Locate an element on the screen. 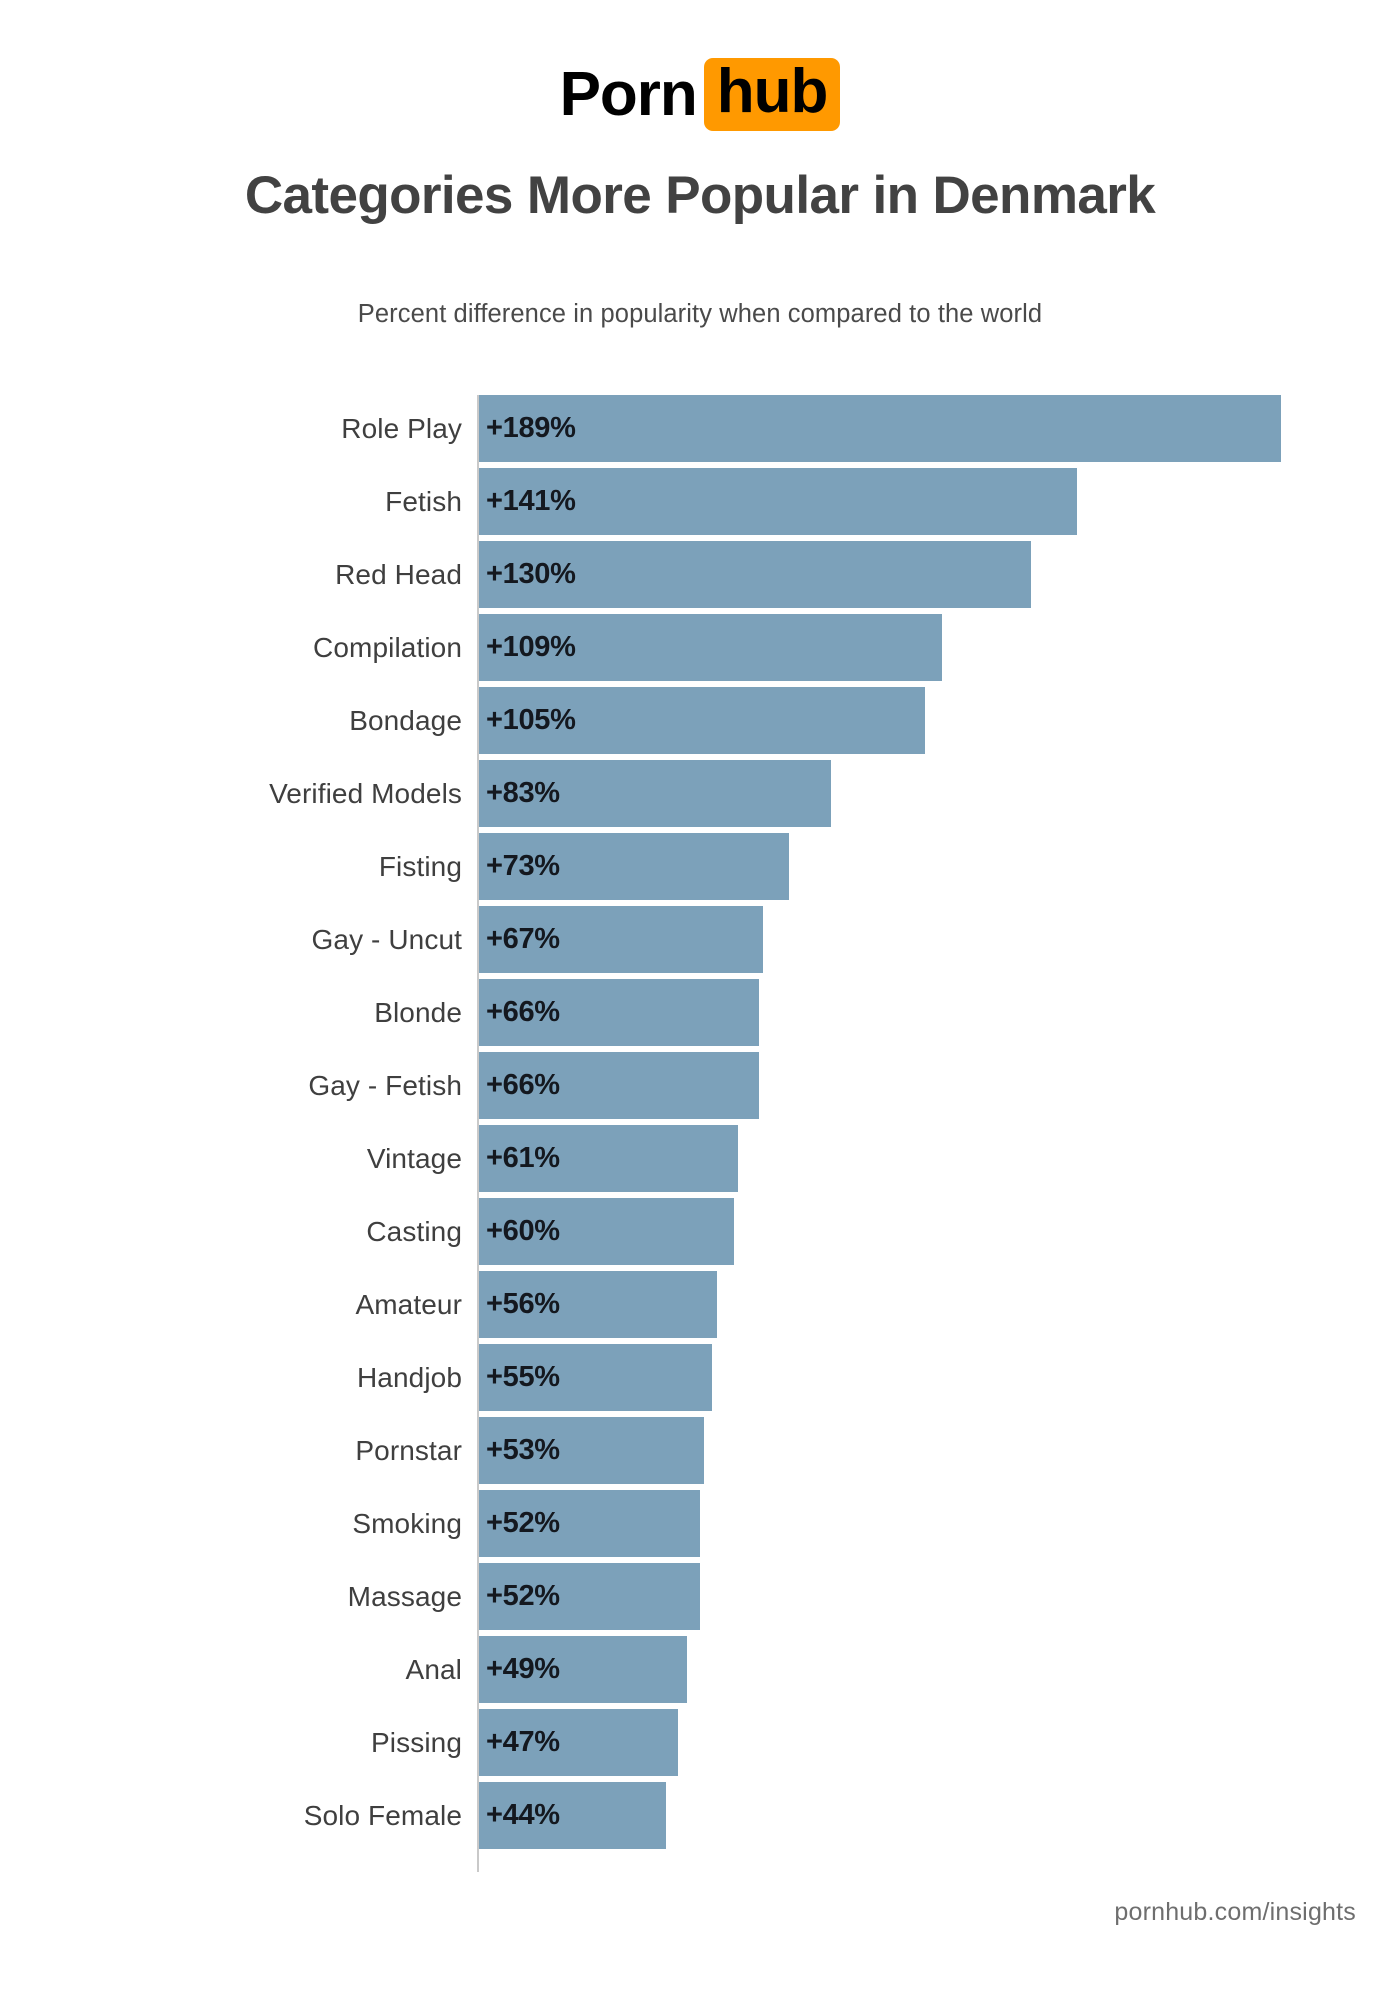  bar: +105% is located at coordinates (702, 720).